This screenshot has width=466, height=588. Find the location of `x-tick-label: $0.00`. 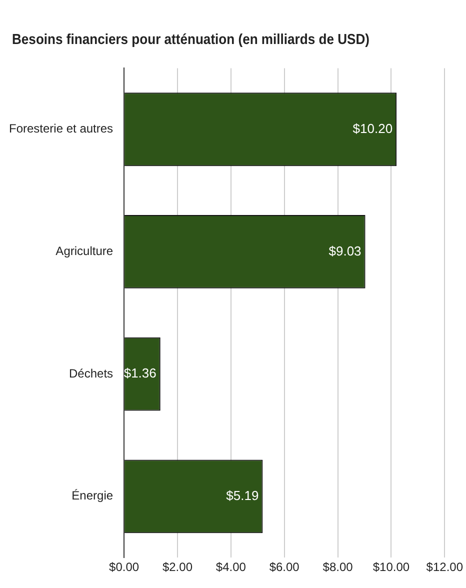

x-tick-label: $0.00 is located at coordinates (124, 567).